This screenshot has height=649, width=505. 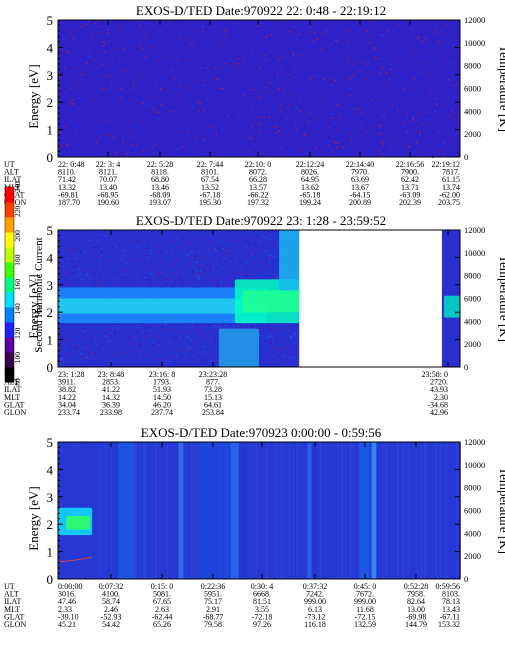 I want to click on table-cell: 200.89, so click(x=360, y=202).